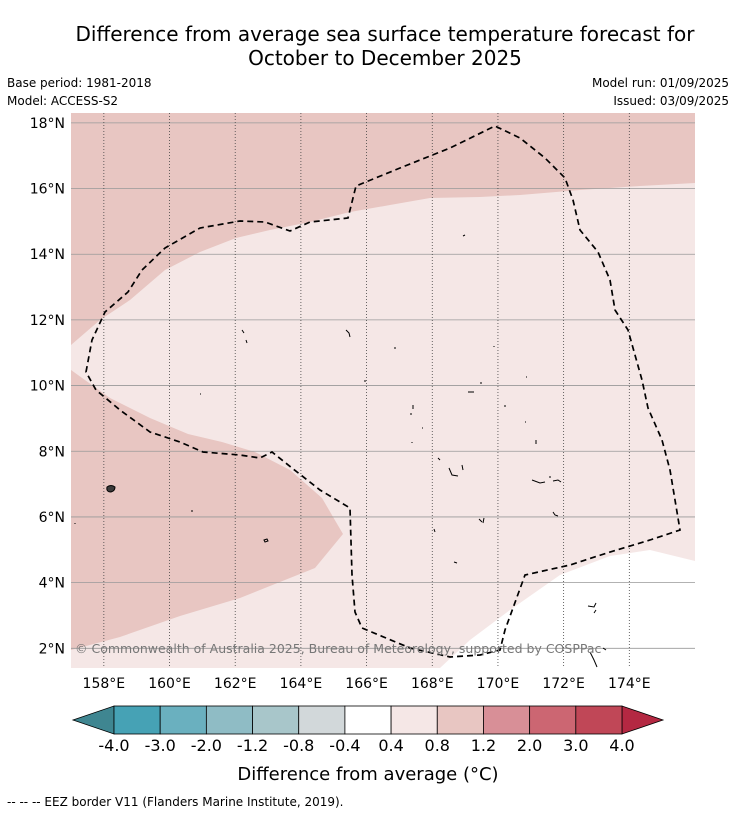 The image size is (736, 816). I want to click on y-tick-label: 6°N, so click(52, 518).